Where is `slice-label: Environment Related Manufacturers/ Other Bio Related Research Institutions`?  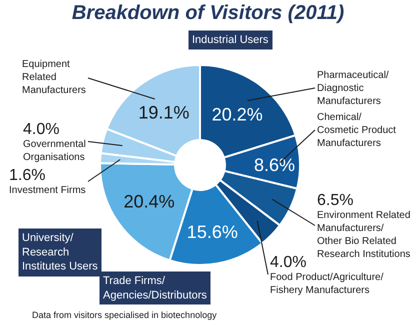
slice-label: Environment Related Manufacturers/ Other Bio Related Research Institutions is located at coordinates (363, 235).